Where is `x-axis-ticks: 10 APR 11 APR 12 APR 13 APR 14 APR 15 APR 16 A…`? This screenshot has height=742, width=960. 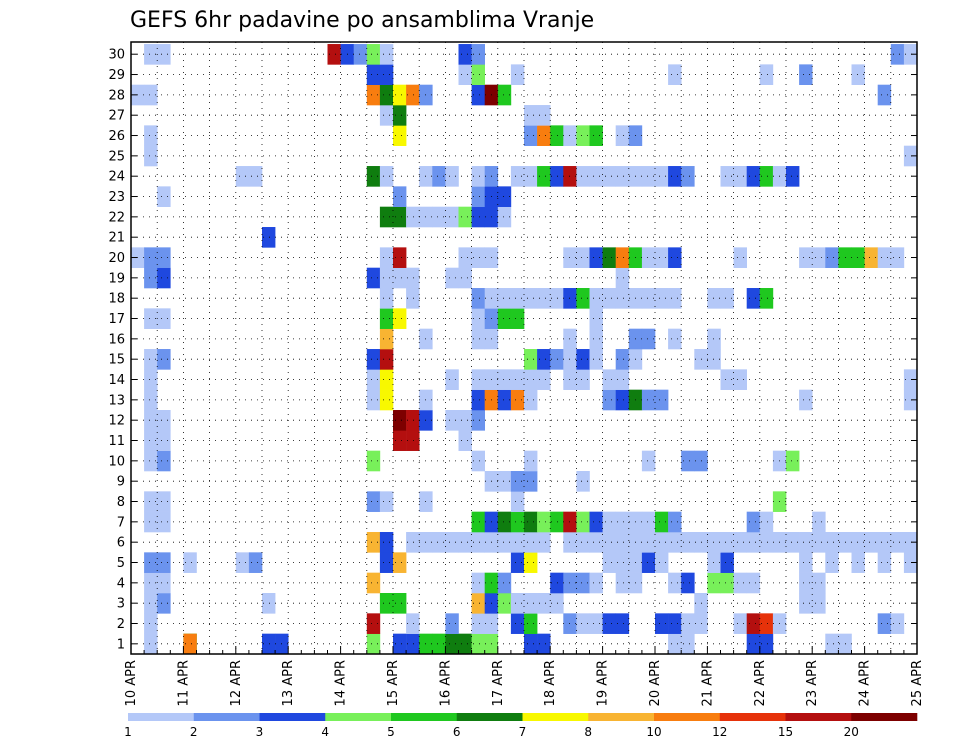
x-axis-ticks: 10 APR 11 APR 12 APR 13 APR 14 APR 15 APR 16 A… is located at coordinates (524, 676).